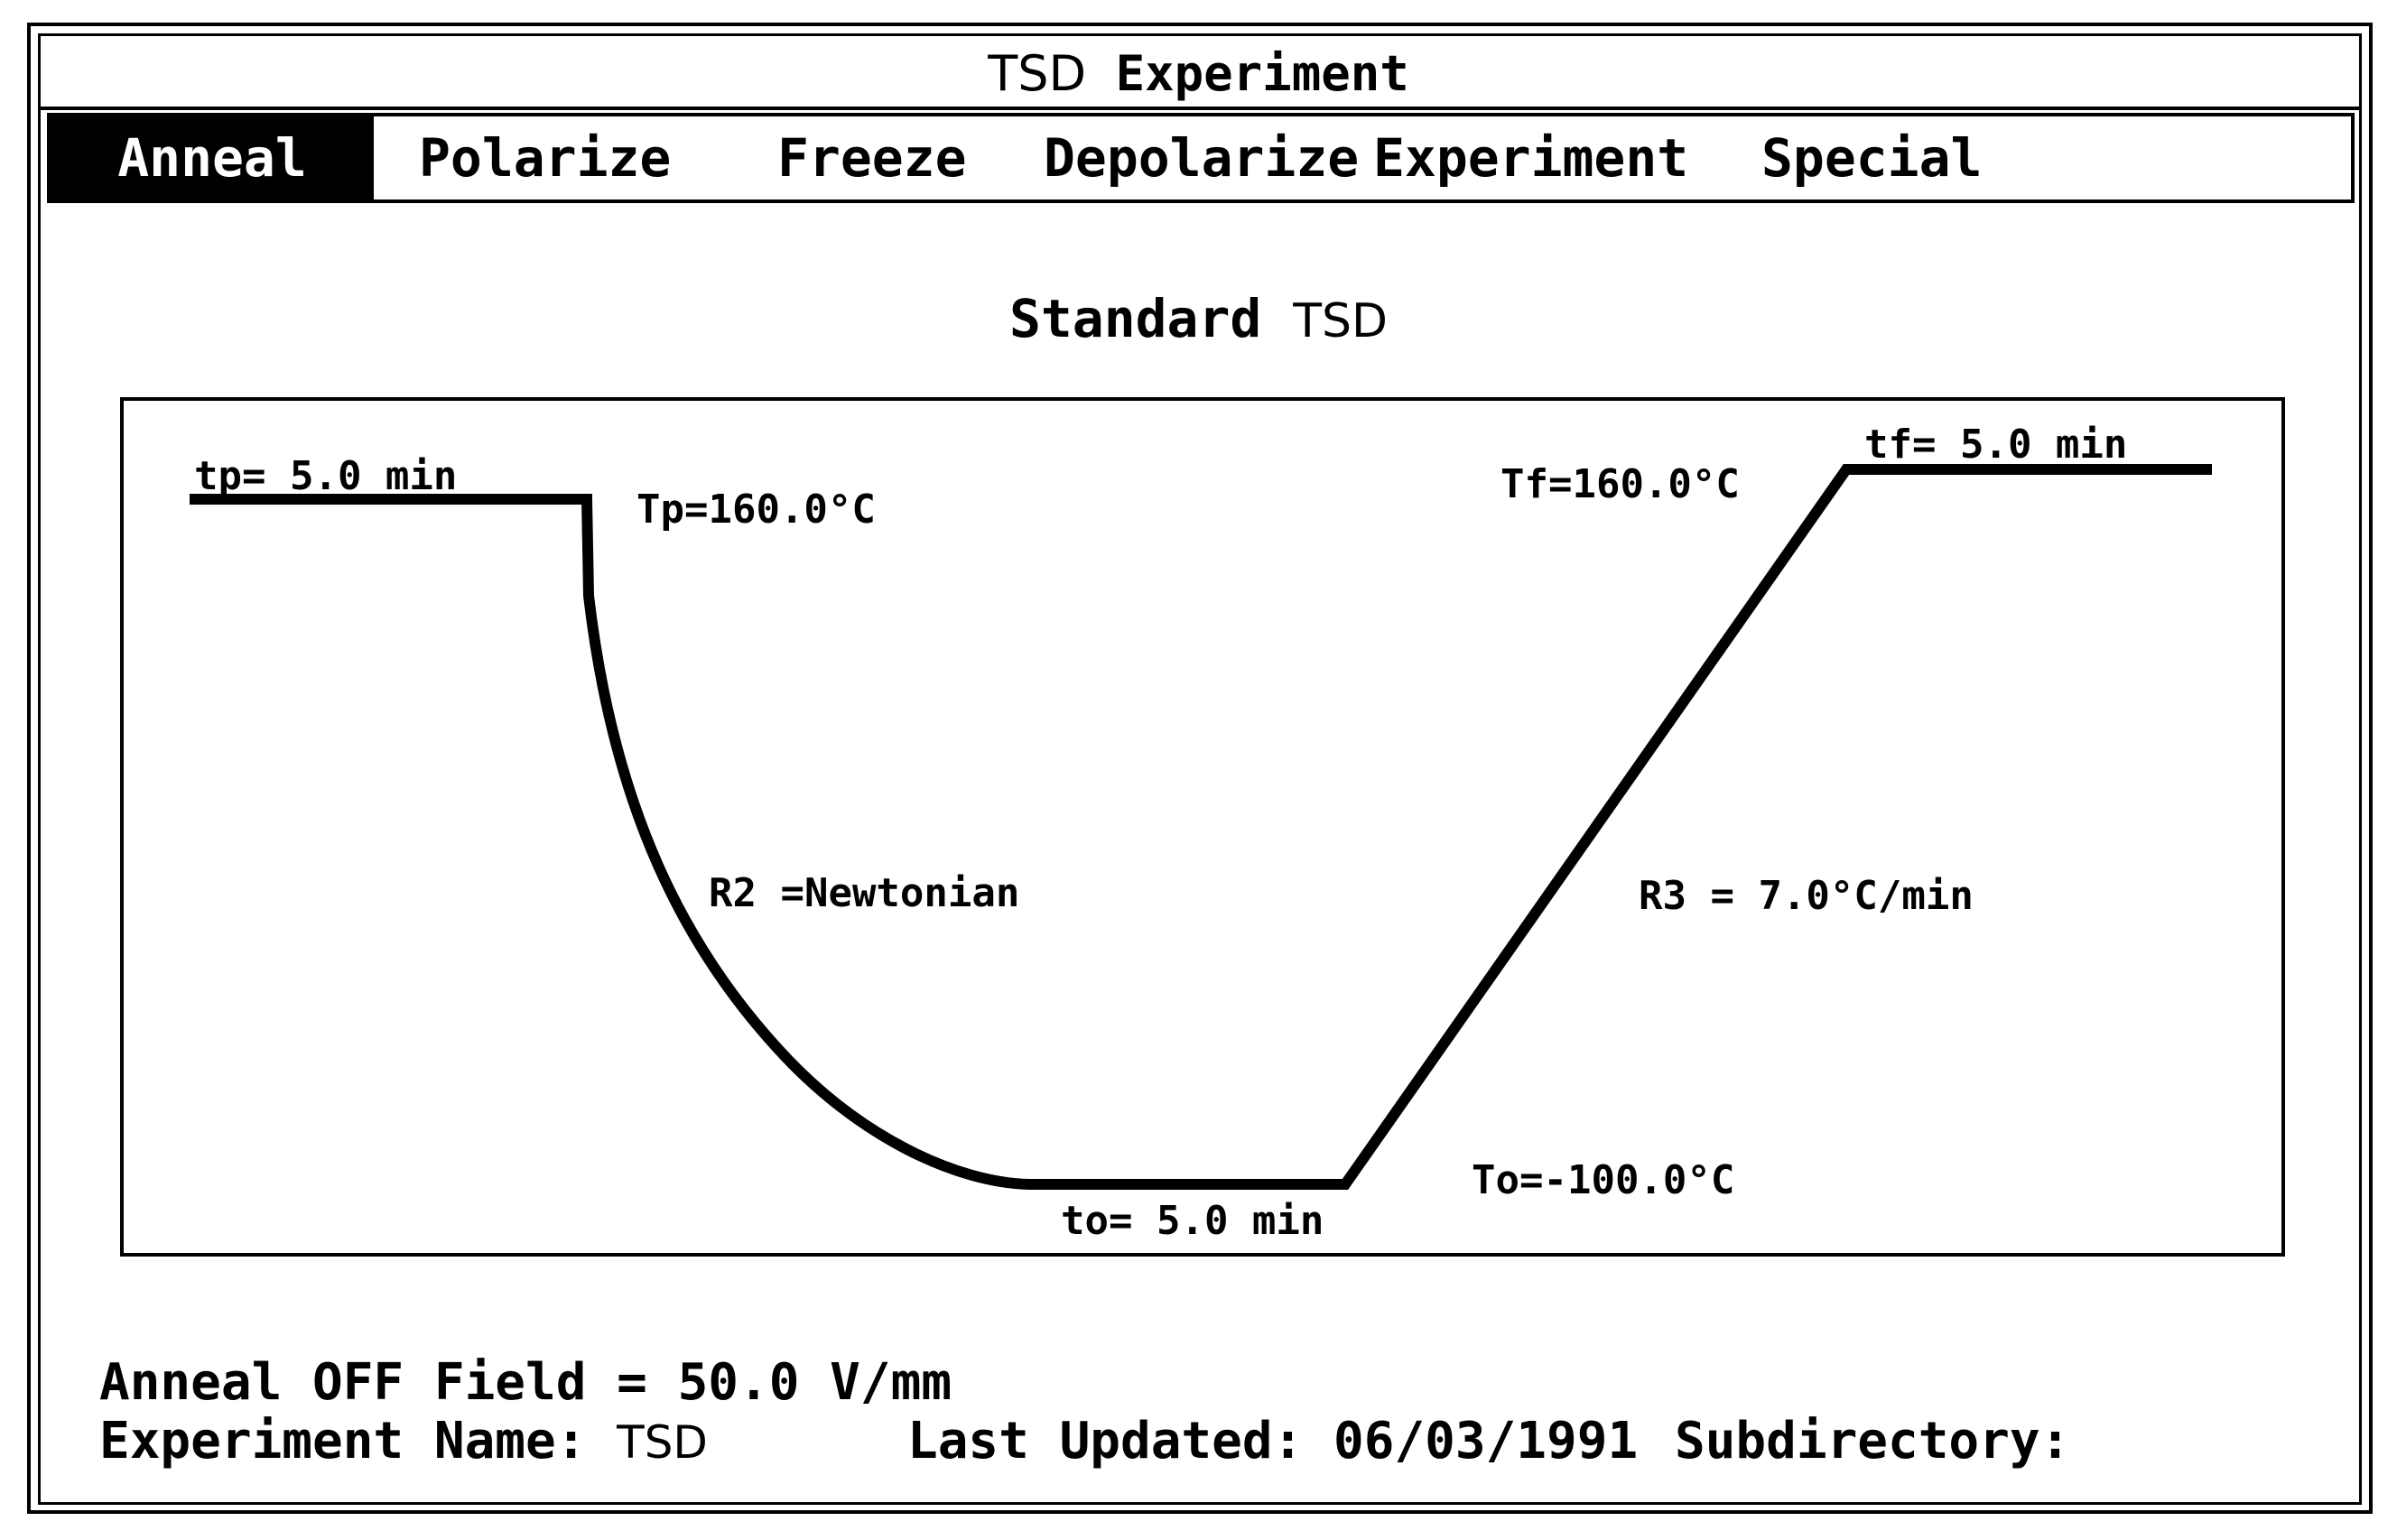 The width and height of the screenshot is (2397, 1540). Describe the element at coordinates (815, 1382) in the screenshot. I see `field-value: 50.0 V/mm` at that location.